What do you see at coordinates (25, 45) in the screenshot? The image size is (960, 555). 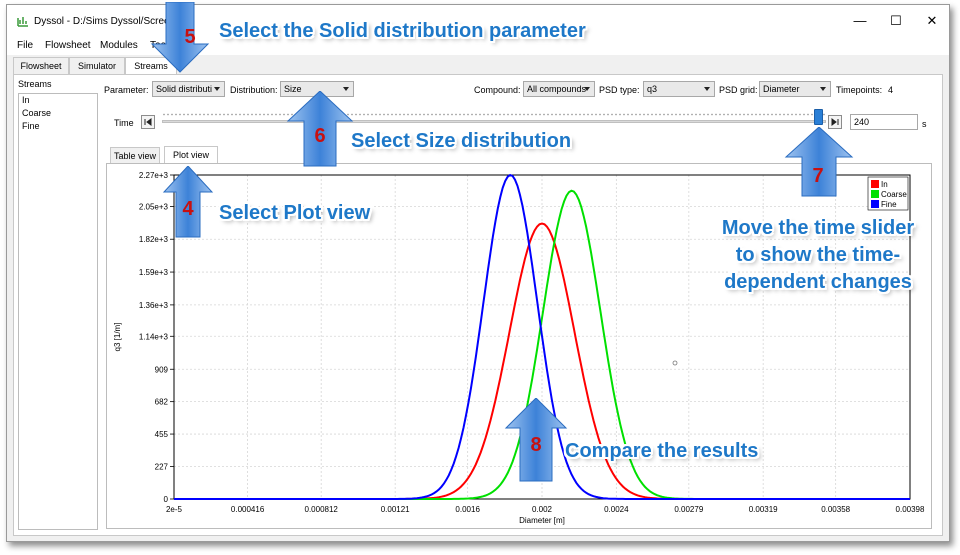 I see `menu-file: File` at bounding box center [25, 45].